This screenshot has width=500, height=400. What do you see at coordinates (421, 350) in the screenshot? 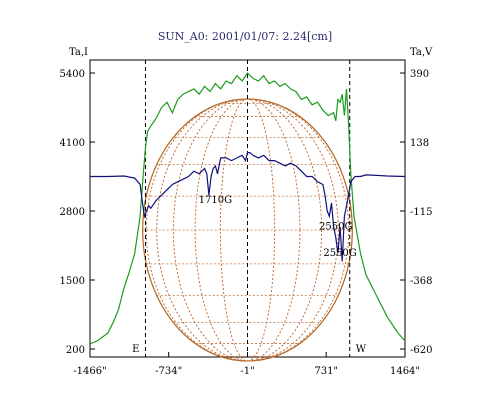
I see `right-axis-tick-label: -620` at bounding box center [421, 350].